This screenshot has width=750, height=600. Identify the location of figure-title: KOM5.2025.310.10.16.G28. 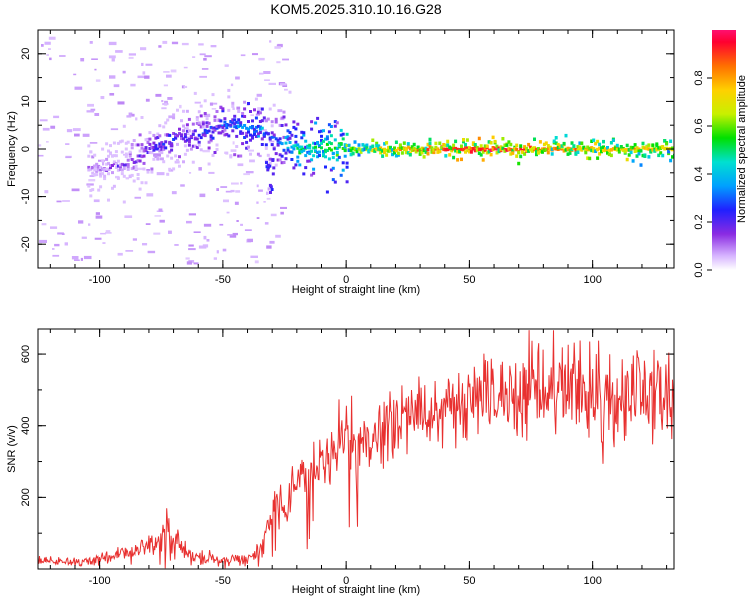
(355, 9).